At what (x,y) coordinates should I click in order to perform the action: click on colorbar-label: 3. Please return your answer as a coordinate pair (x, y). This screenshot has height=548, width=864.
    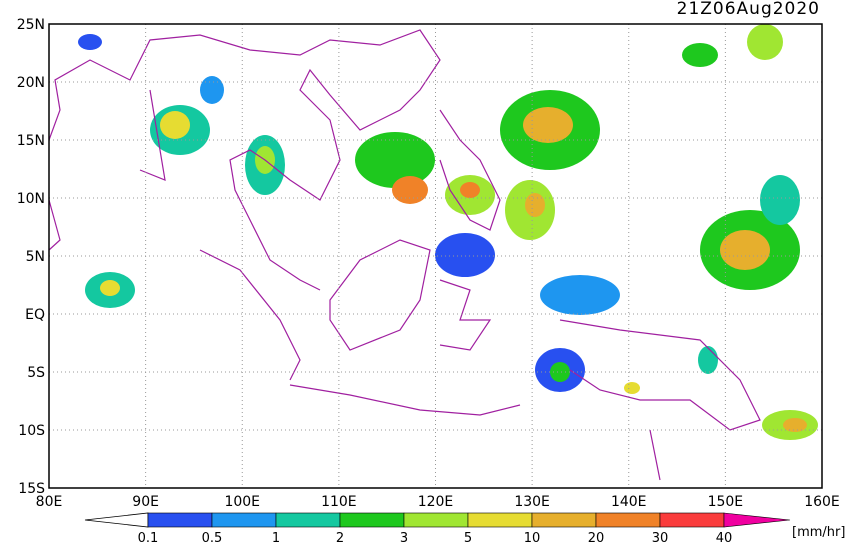
    Looking at the image, I should click on (404, 537).